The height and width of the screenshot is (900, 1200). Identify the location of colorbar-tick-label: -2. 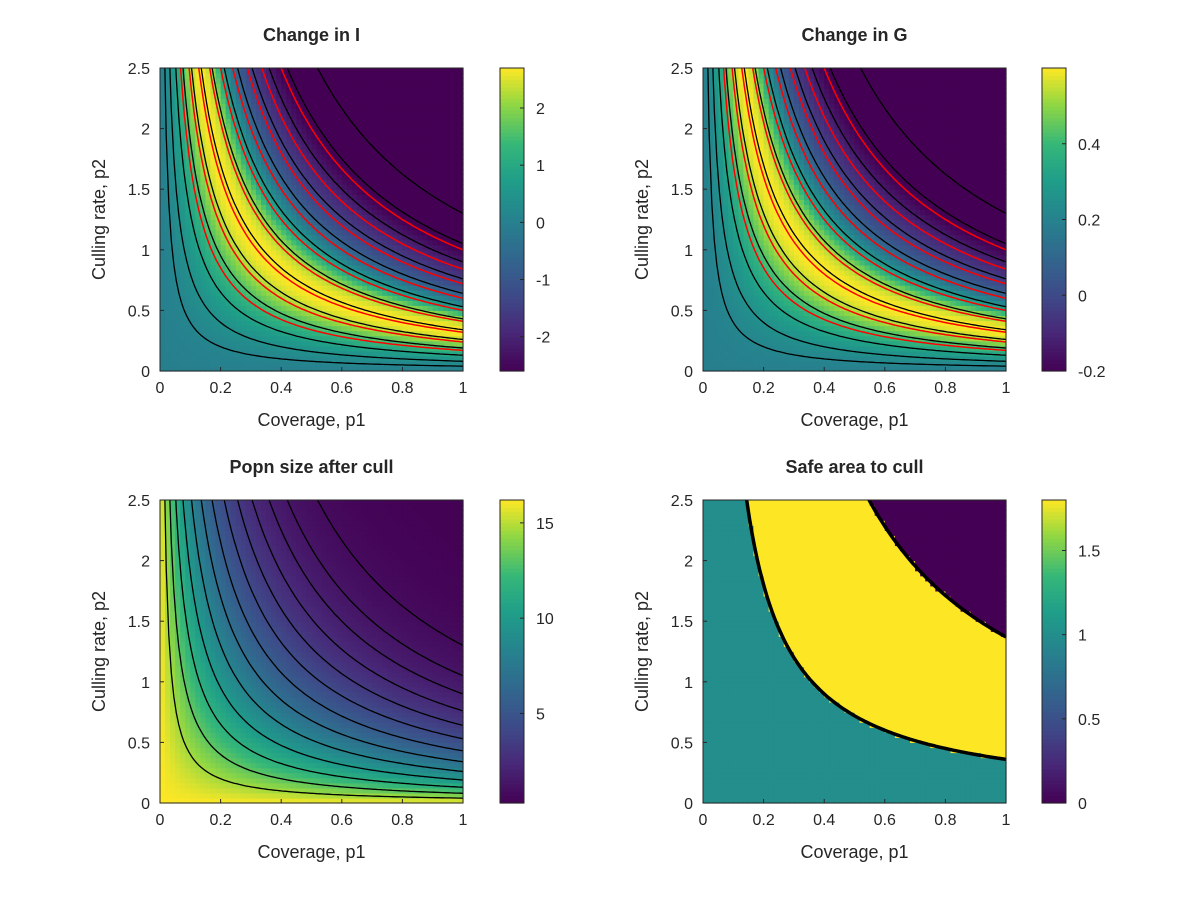
(543, 338).